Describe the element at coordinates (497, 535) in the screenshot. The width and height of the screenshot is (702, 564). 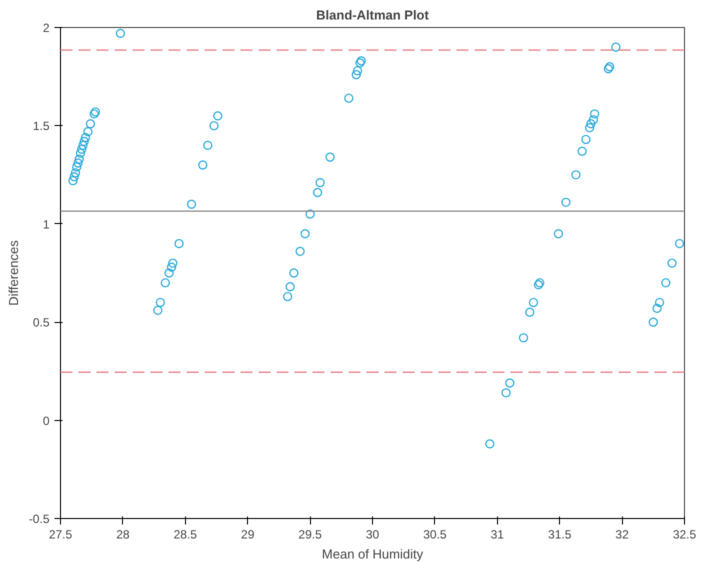
I see `x-tick-label: 31` at that location.